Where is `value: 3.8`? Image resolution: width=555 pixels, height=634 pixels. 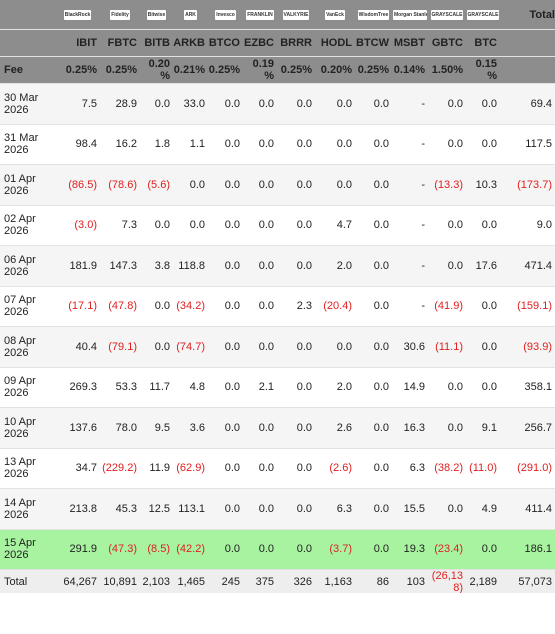
value: 3.8 is located at coordinates (162, 265).